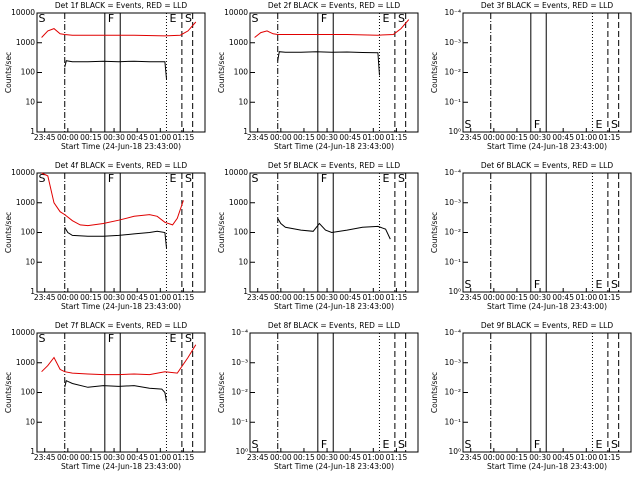  Describe the element at coordinates (238, 42) in the screenshot. I see `y-tick-label: 1000` at that location.